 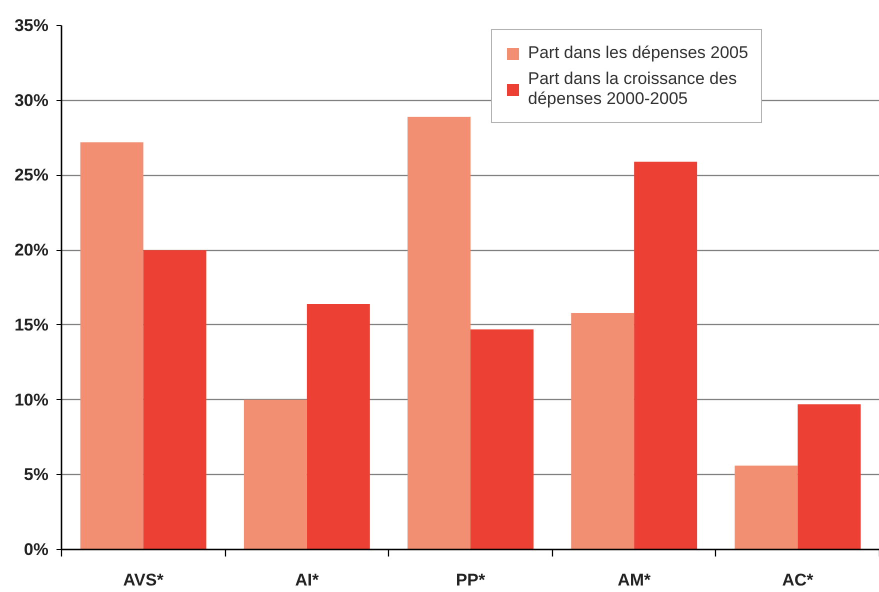 I want to click on legend-label: Part dans les dépenses 2005, so click(x=638, y=53).